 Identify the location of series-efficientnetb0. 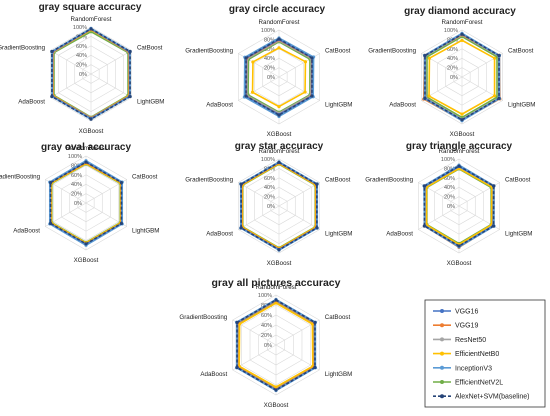
(462, 77).